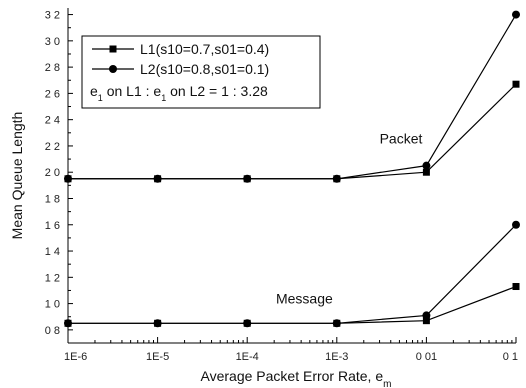 The width and height of the screenshot is (526, 388). What do you see at coordinates (204, 49) in the screenshot?
I see `legend-label: L1(s10=0.7,s01=0.4)` at bounding box center [204, 49].